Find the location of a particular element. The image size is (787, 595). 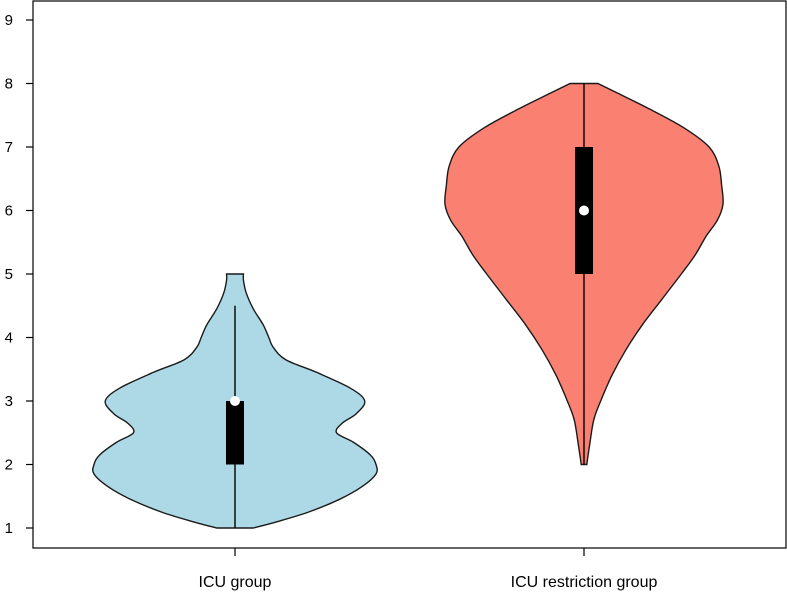

y-tick-label-2: 2 is located at coordinates (9, 465).